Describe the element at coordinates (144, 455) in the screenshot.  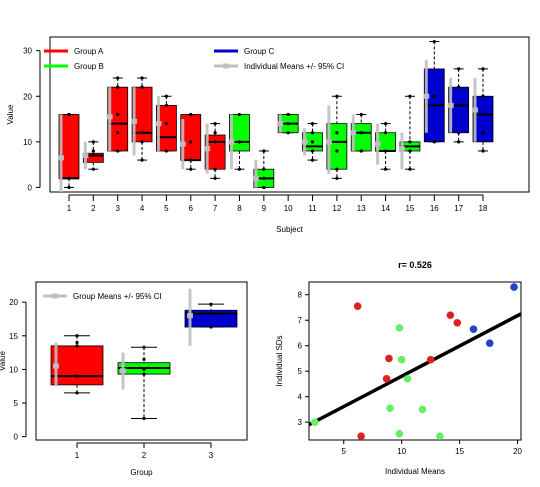
I see `x-tick-label: 2` at that location.